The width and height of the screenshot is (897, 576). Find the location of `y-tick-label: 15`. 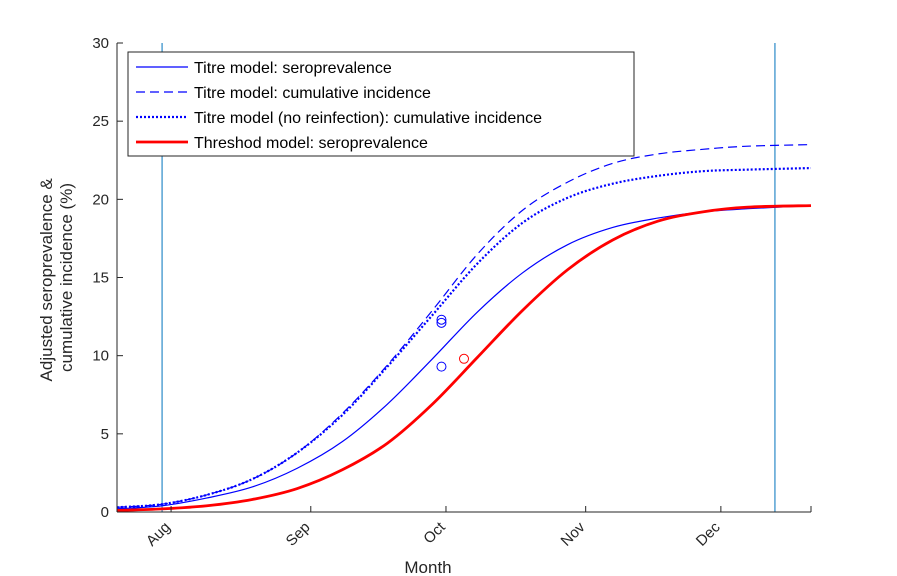

y-tick-label: 15 is located at coordinates (100, 278).